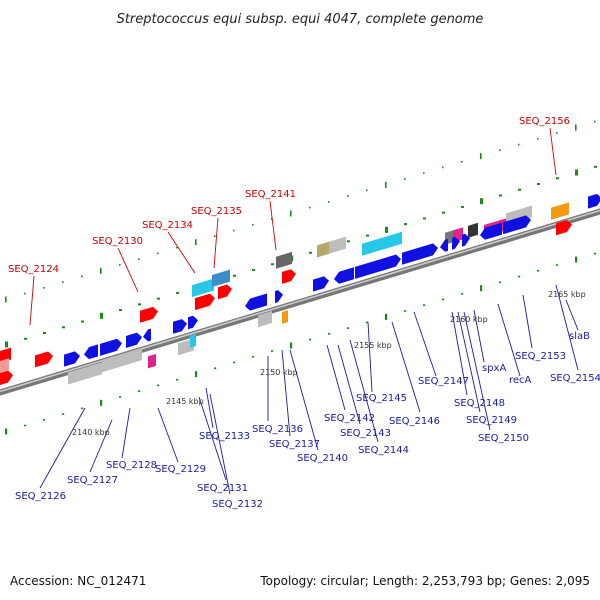  Describe the element at coordinates (33, 269) in the screenshot. I see `feature-label: SEQ_2124` at that location.